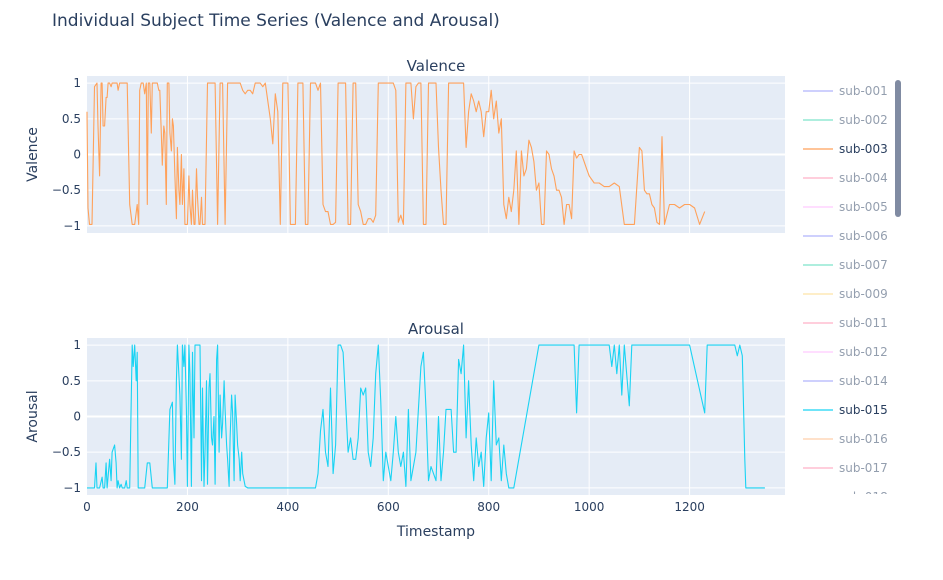 Image resolution: width=943 pixels, height=580 pixels. What do you see at coordinates (863, 352) in the screenshot?
I see `legend-label: sub-012` at bounding box center [863, 352].